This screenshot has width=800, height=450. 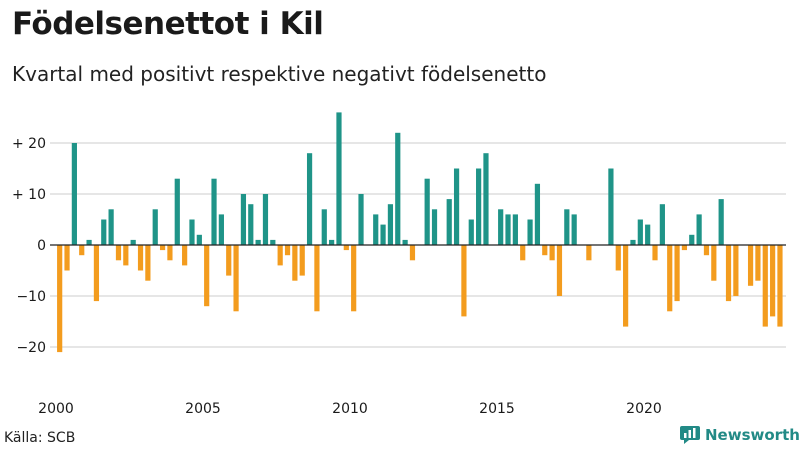 I want to click on y-tick-label: 0, so click(x=41, y=246).